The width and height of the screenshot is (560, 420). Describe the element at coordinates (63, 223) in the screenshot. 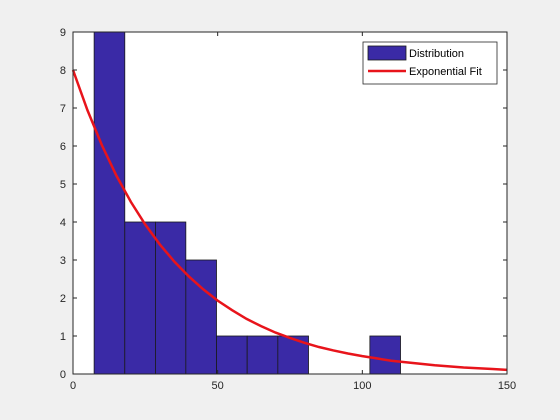

I see `y-tick-label: 4` at that location.